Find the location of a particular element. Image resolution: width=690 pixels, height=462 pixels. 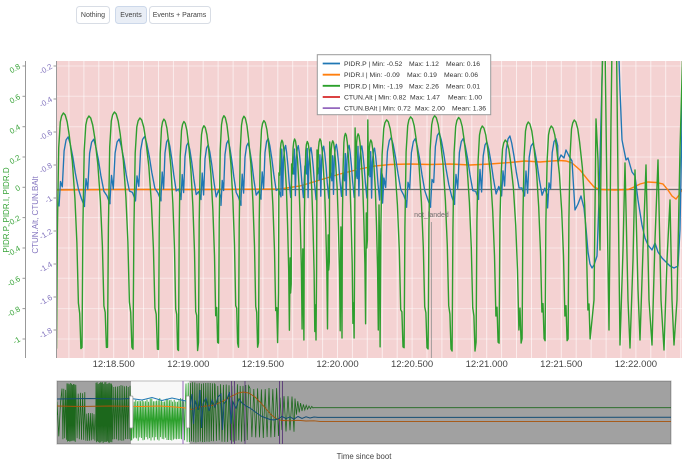

svg-text: 0.4 is located at coordinates (15, 129).